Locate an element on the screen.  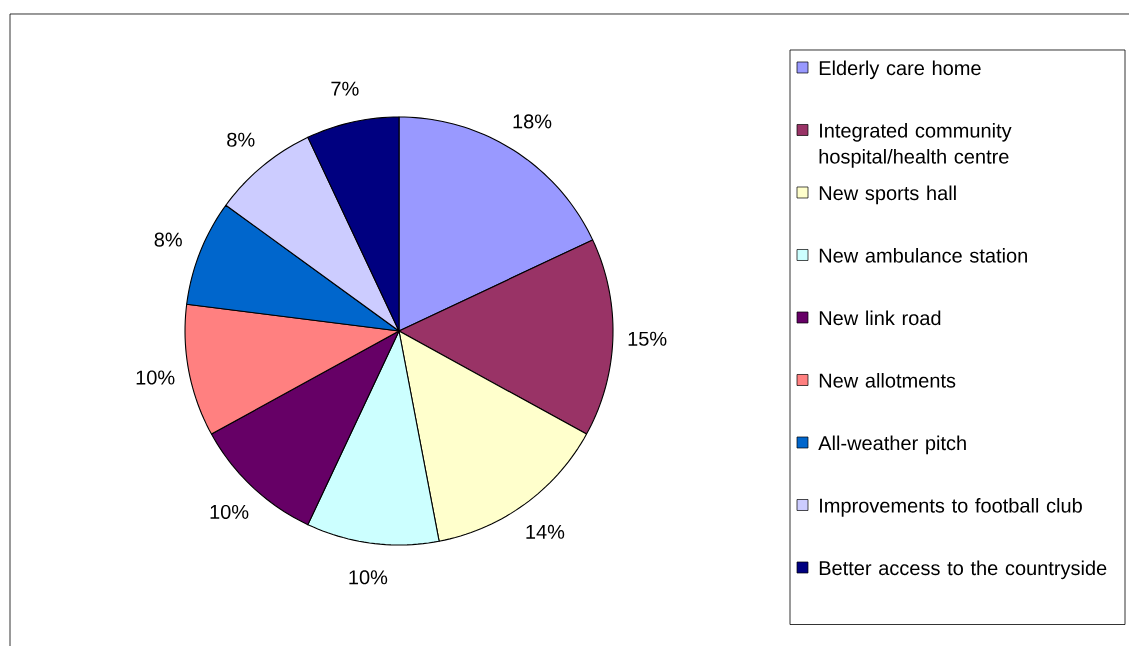
legend-label: New ambulance station is located at coordinates (923, 255).